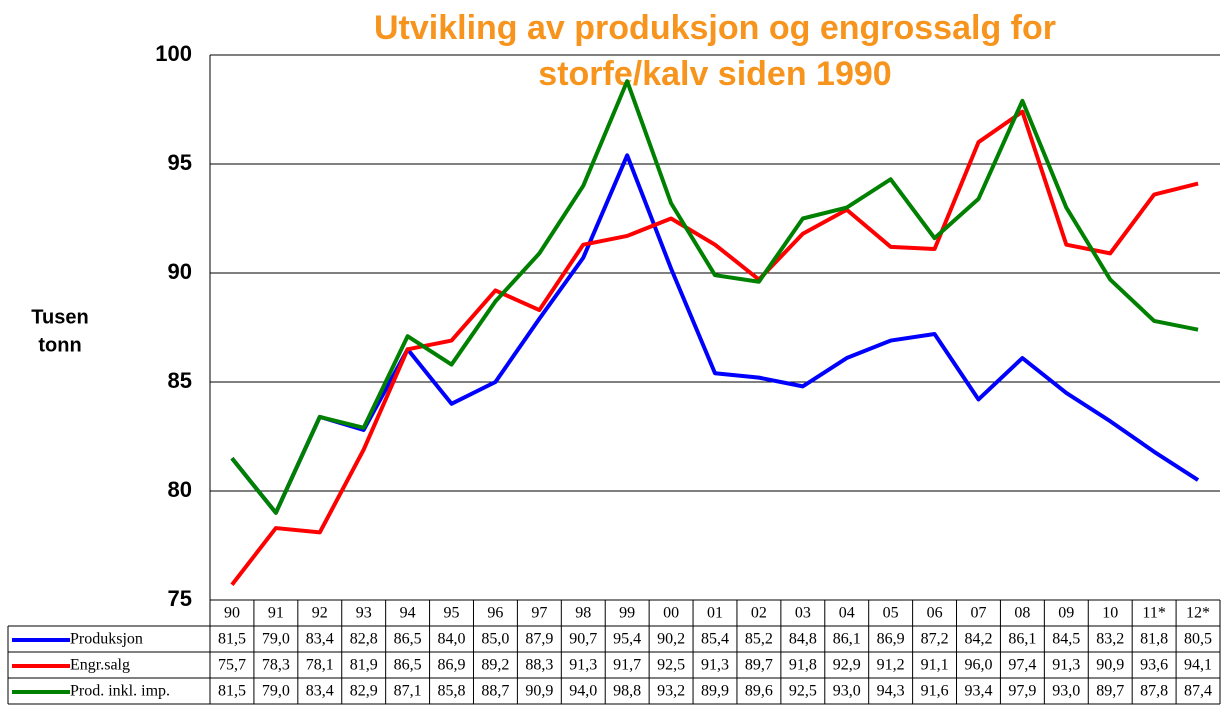 Image resolution: width=1224 pixels, height=724 pixels. I want to click on table-value: 89,2, so click(495, 665).